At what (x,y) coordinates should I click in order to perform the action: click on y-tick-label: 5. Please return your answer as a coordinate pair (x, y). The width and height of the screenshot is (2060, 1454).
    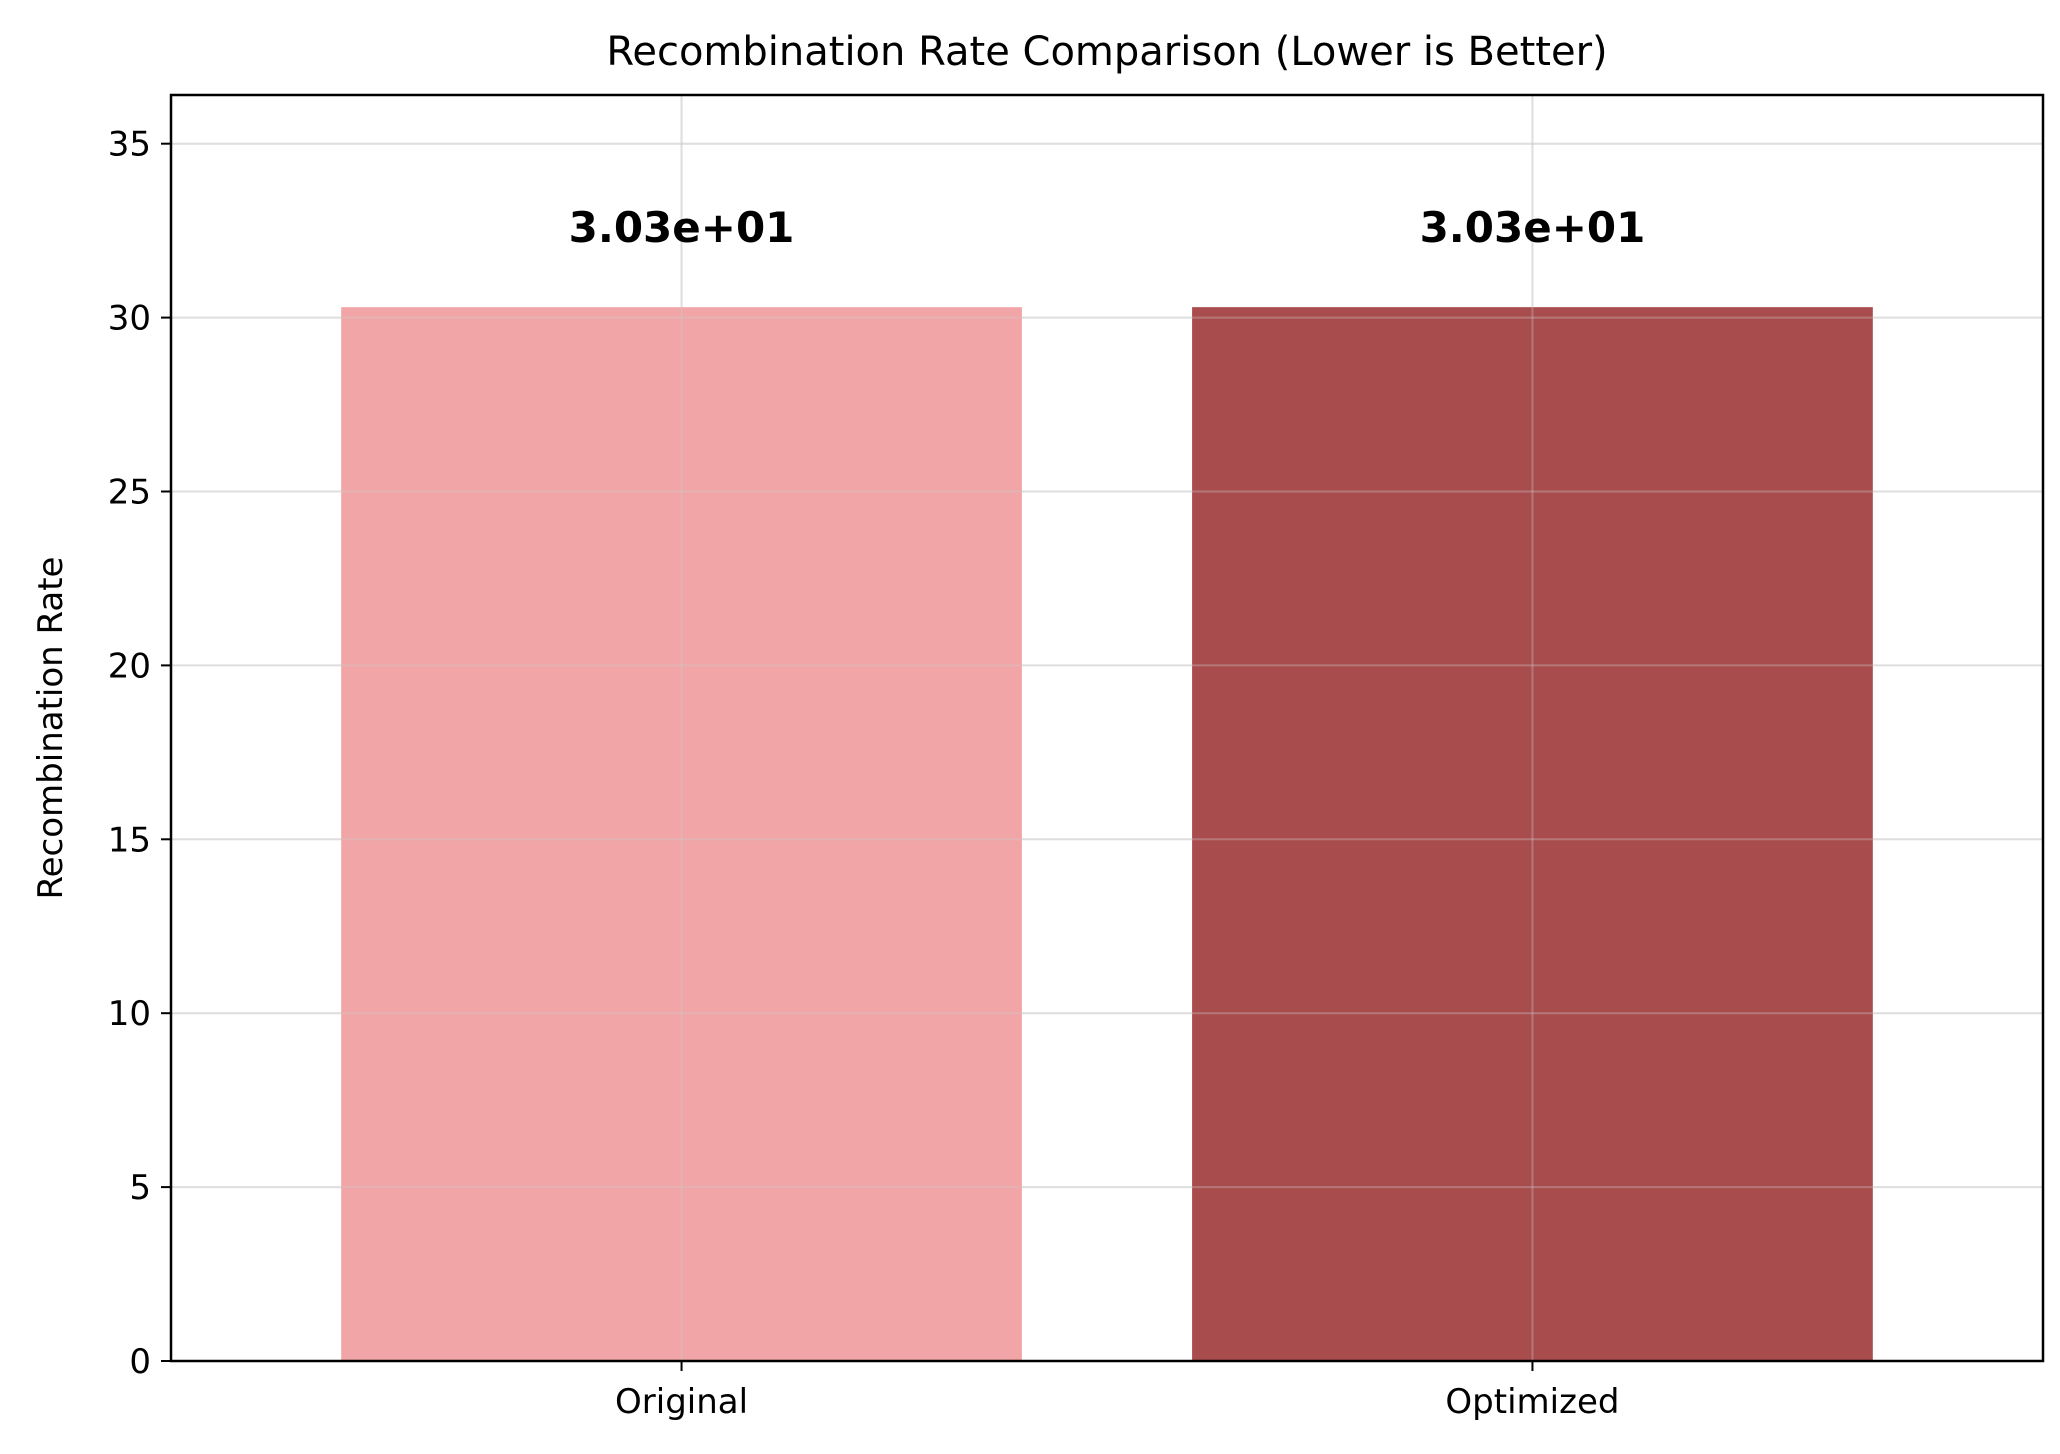
    Looking at the image, I should click on (140, 1188).